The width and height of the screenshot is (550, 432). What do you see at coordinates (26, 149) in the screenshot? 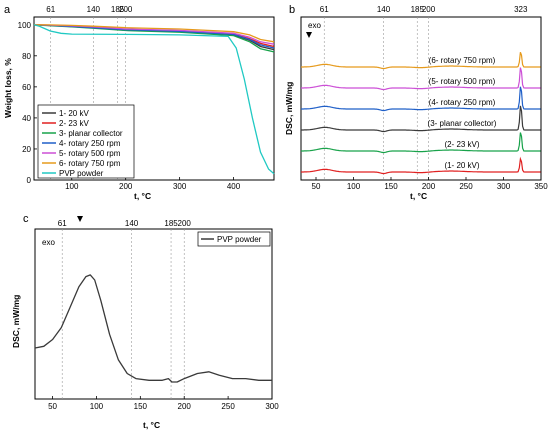
I see `panel-a-ytick-label: 20` at bounding box center [26, 149].